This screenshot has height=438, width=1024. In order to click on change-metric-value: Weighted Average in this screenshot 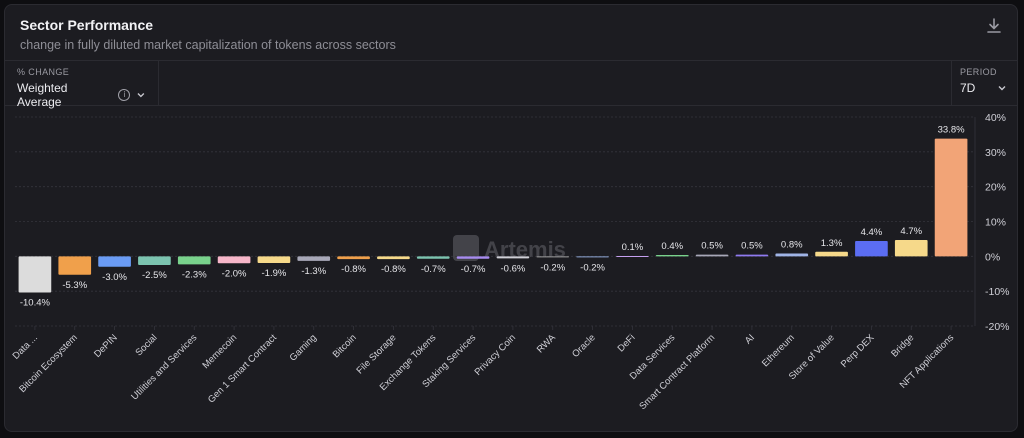, I will do `click(42, 95)`.